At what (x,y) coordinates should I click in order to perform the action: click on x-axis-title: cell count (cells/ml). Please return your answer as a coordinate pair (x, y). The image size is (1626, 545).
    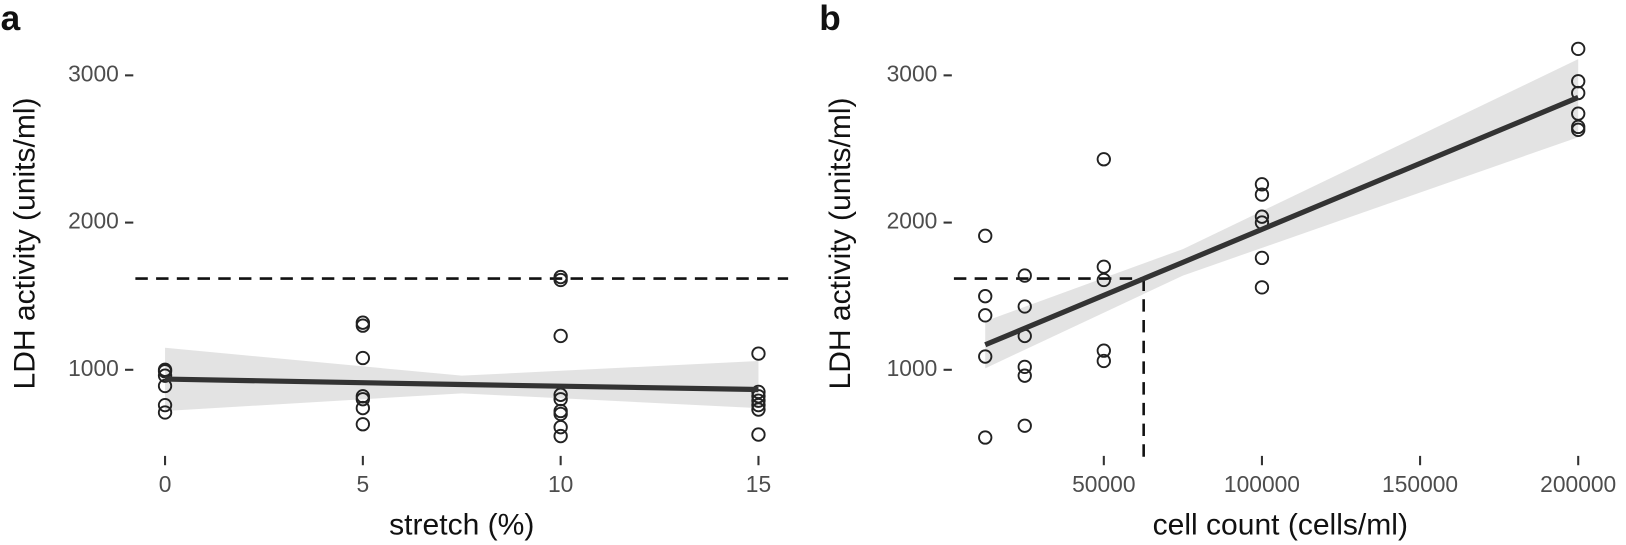
    Looking at the image, I should click on (1280, 524).